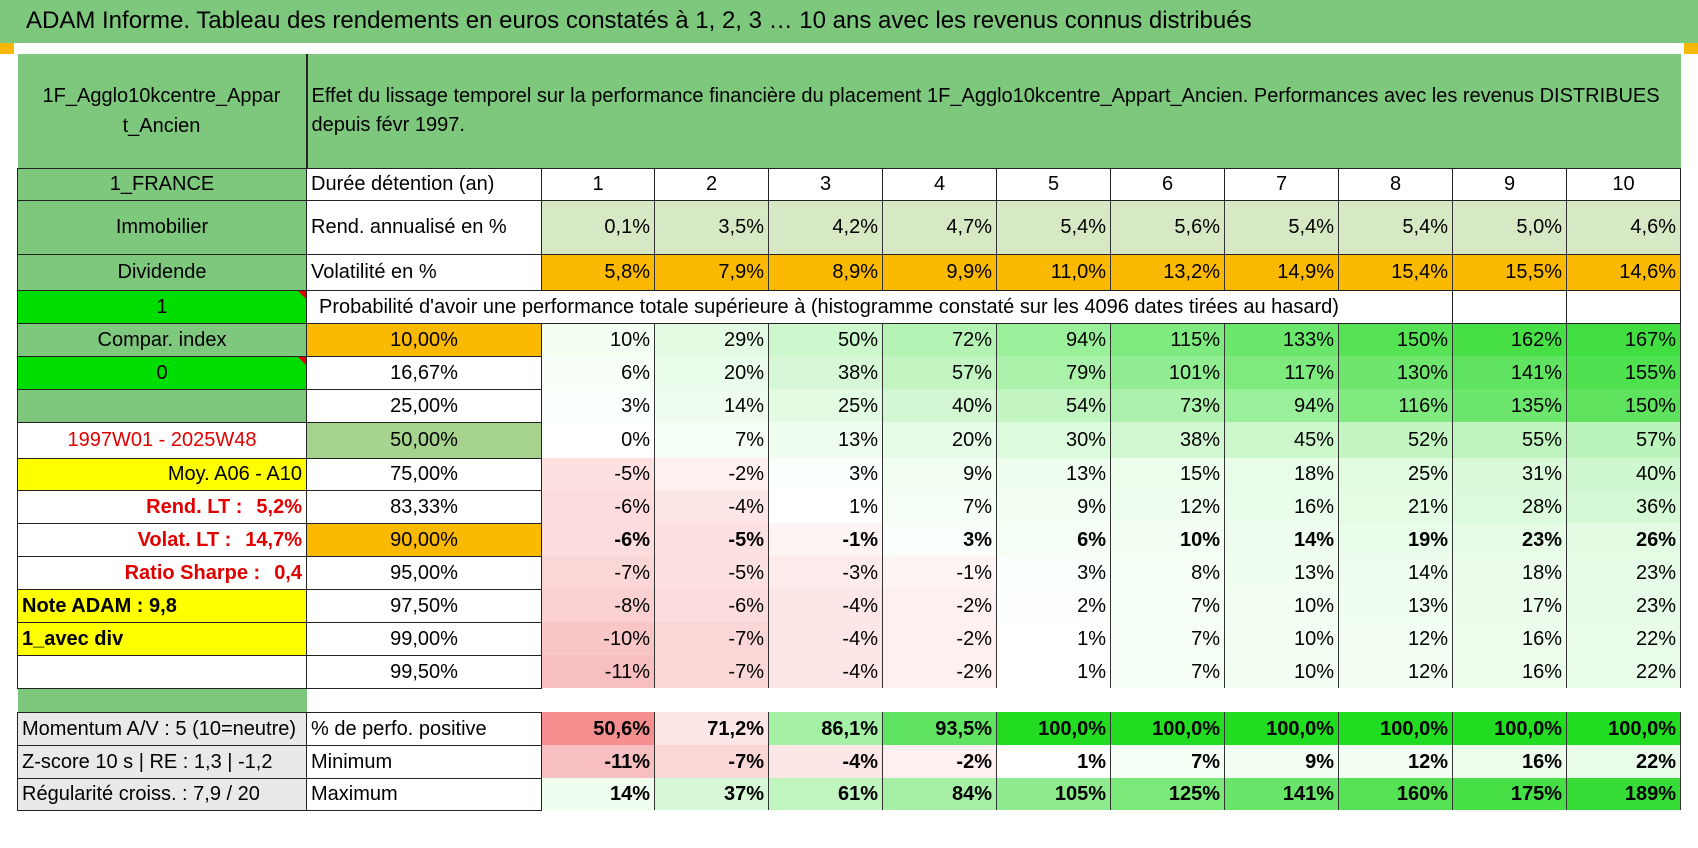 The height and width of the screenshot is (848, 1698). I want to click on rend-value: 5,6%, so click(1167, 227).